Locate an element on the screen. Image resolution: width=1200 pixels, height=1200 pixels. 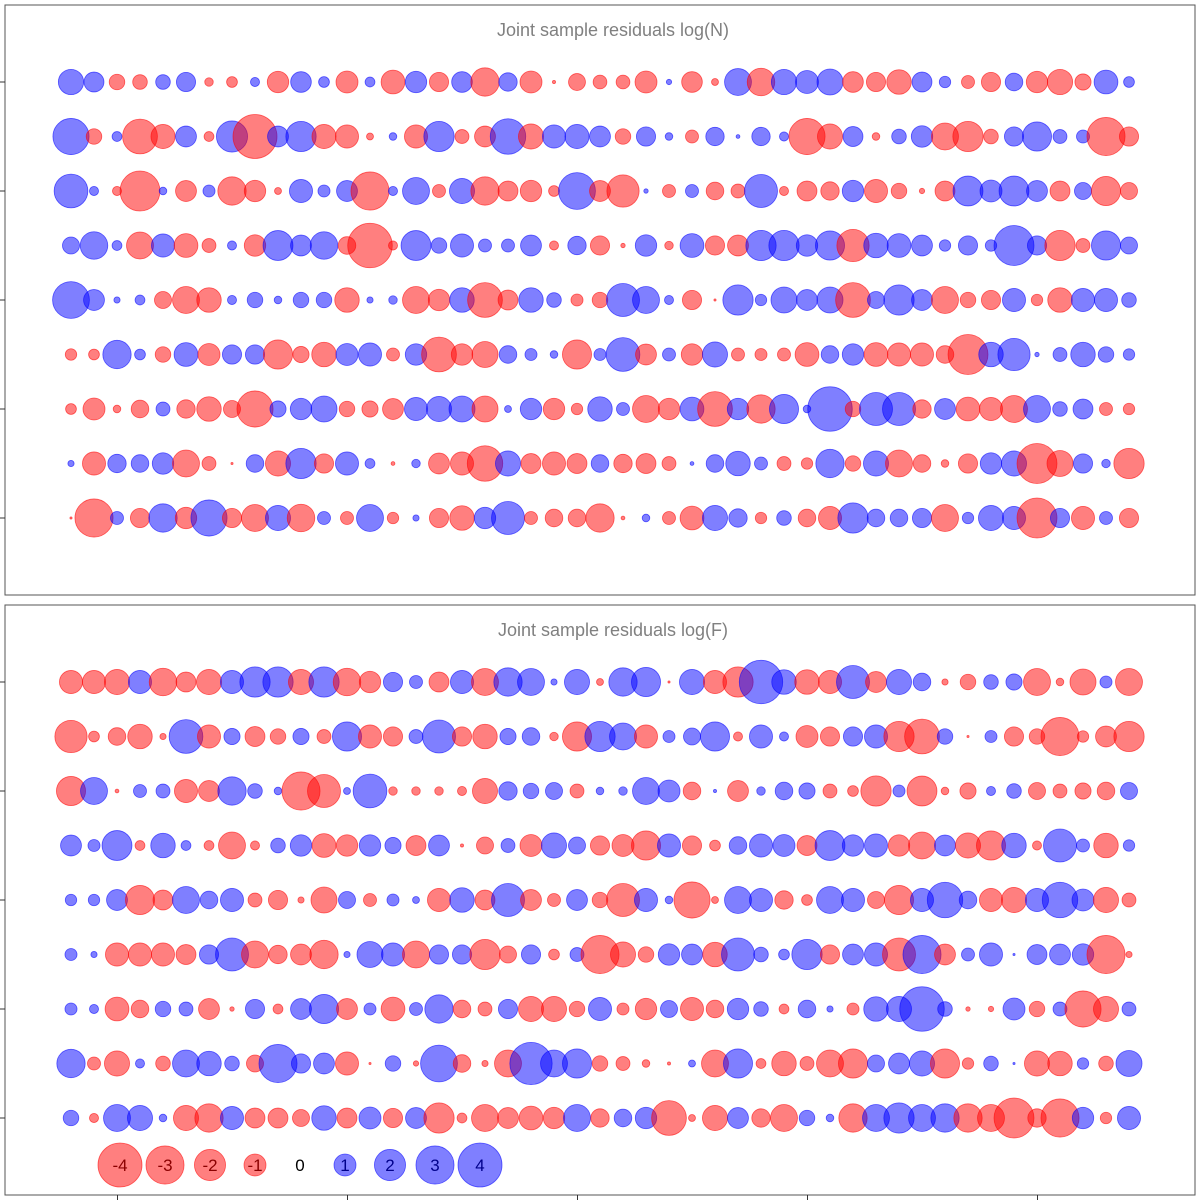
legend-entry: -4 is located at coordinates (120, 1165).